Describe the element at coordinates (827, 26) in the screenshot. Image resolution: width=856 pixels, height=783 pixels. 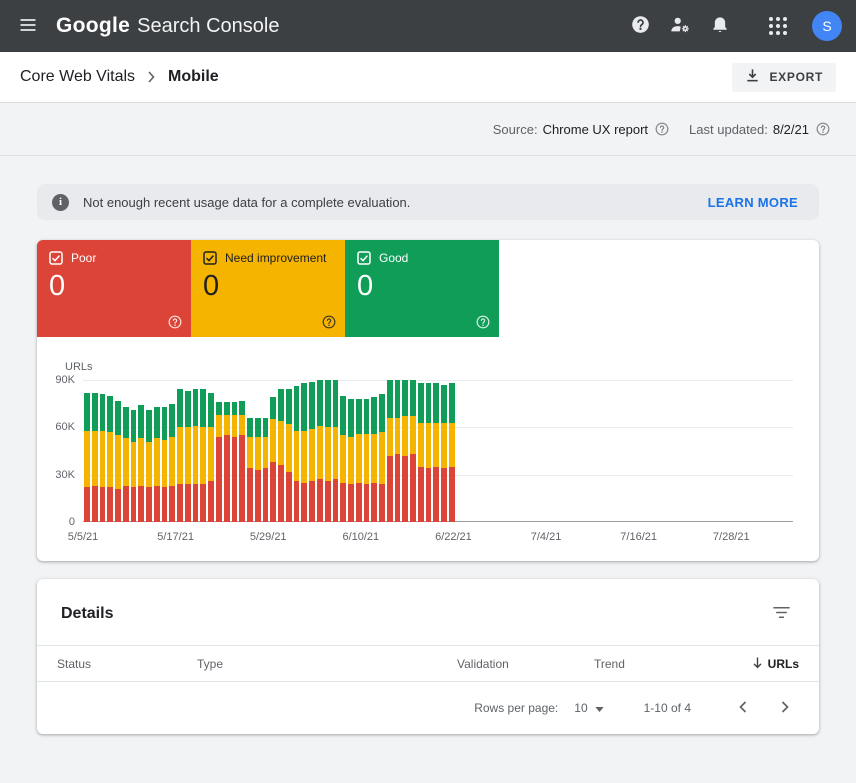
I see `avatar: S` at that location.